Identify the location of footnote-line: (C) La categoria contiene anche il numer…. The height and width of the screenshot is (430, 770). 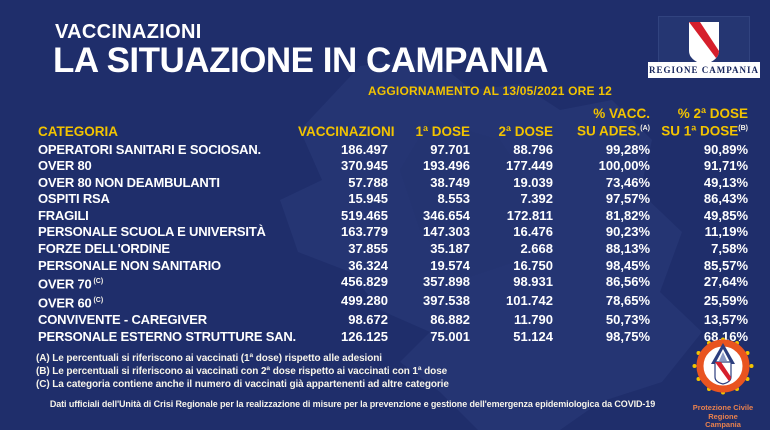
(242, 384).